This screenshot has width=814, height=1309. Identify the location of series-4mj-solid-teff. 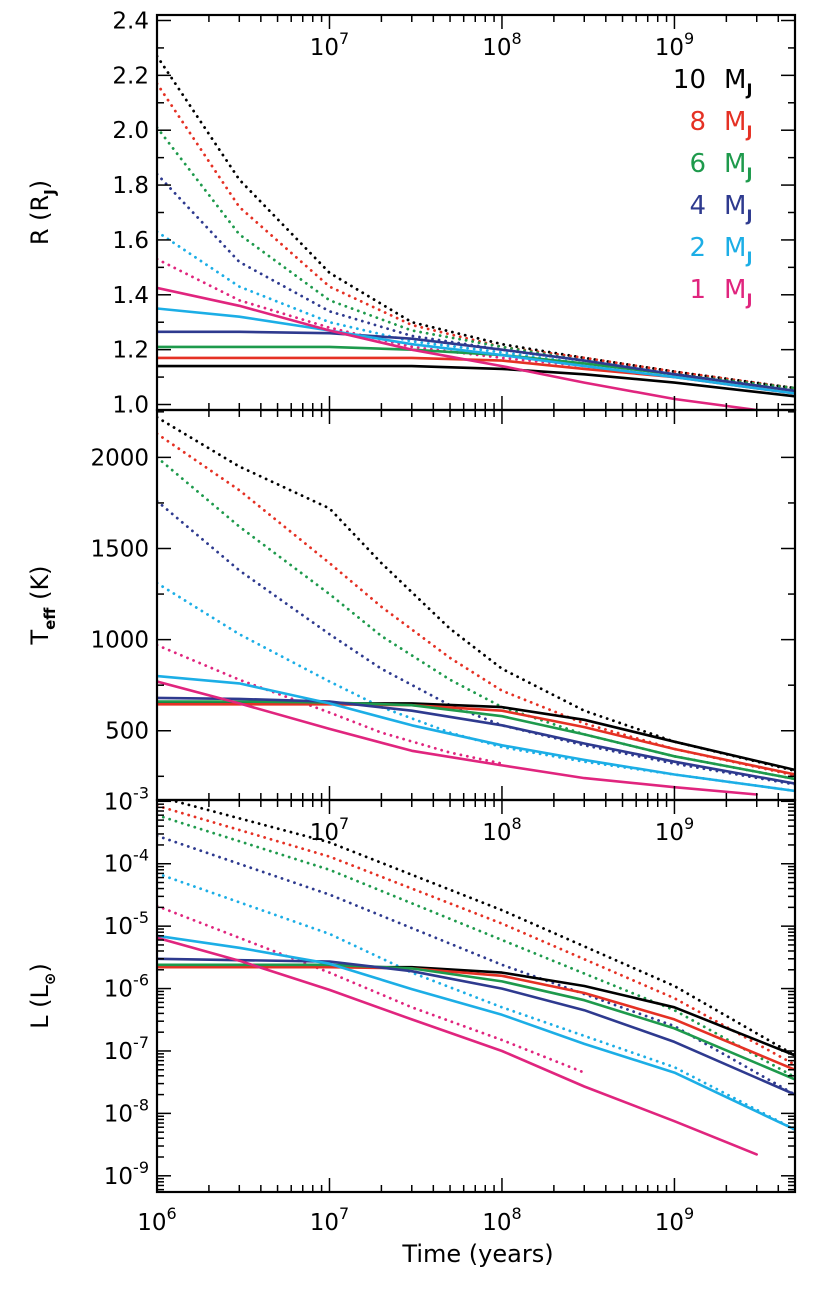
(476, 740).